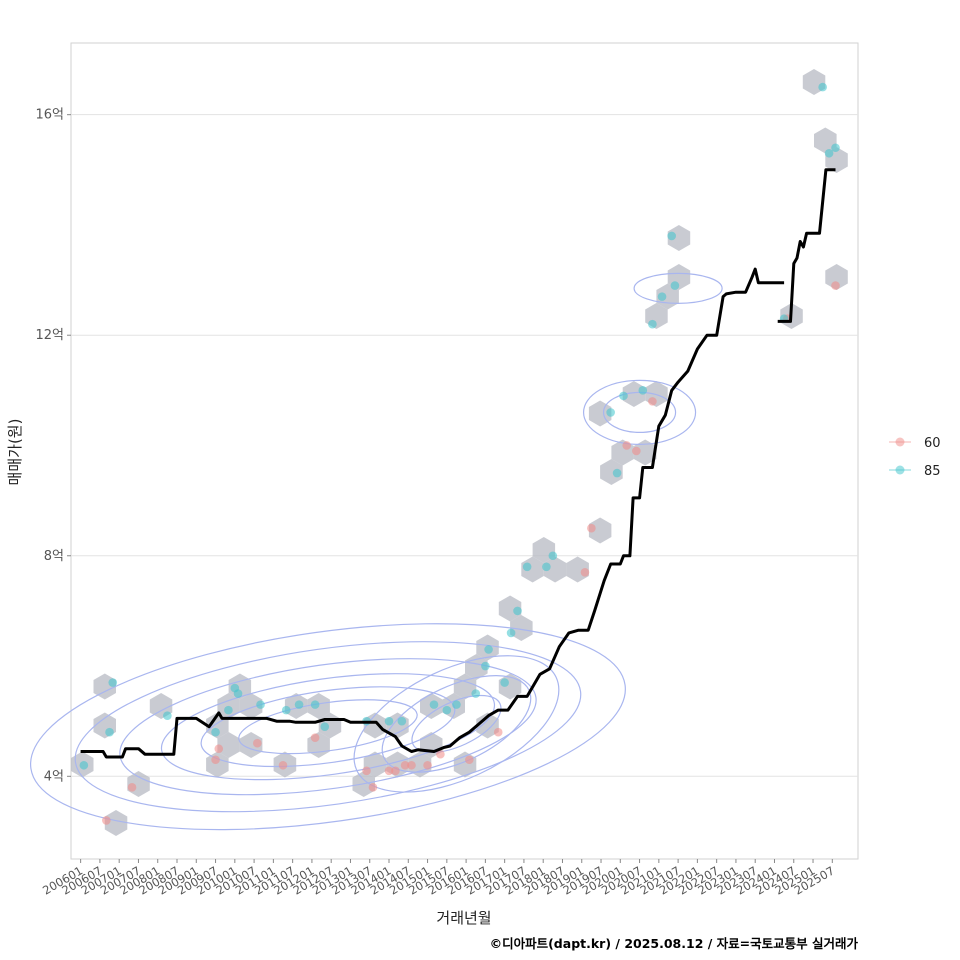 The height and width of the screenshot is (960, 960). I want to click on legend-item-85: 85, so click(915, 471).